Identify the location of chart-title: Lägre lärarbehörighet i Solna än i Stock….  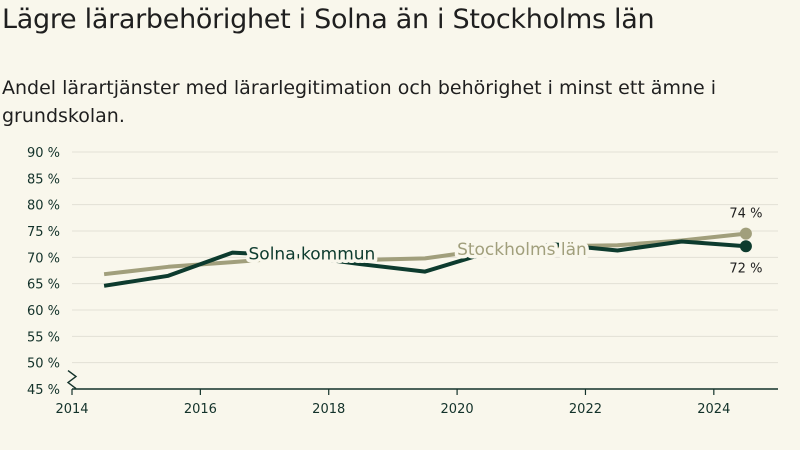
(328, 19).